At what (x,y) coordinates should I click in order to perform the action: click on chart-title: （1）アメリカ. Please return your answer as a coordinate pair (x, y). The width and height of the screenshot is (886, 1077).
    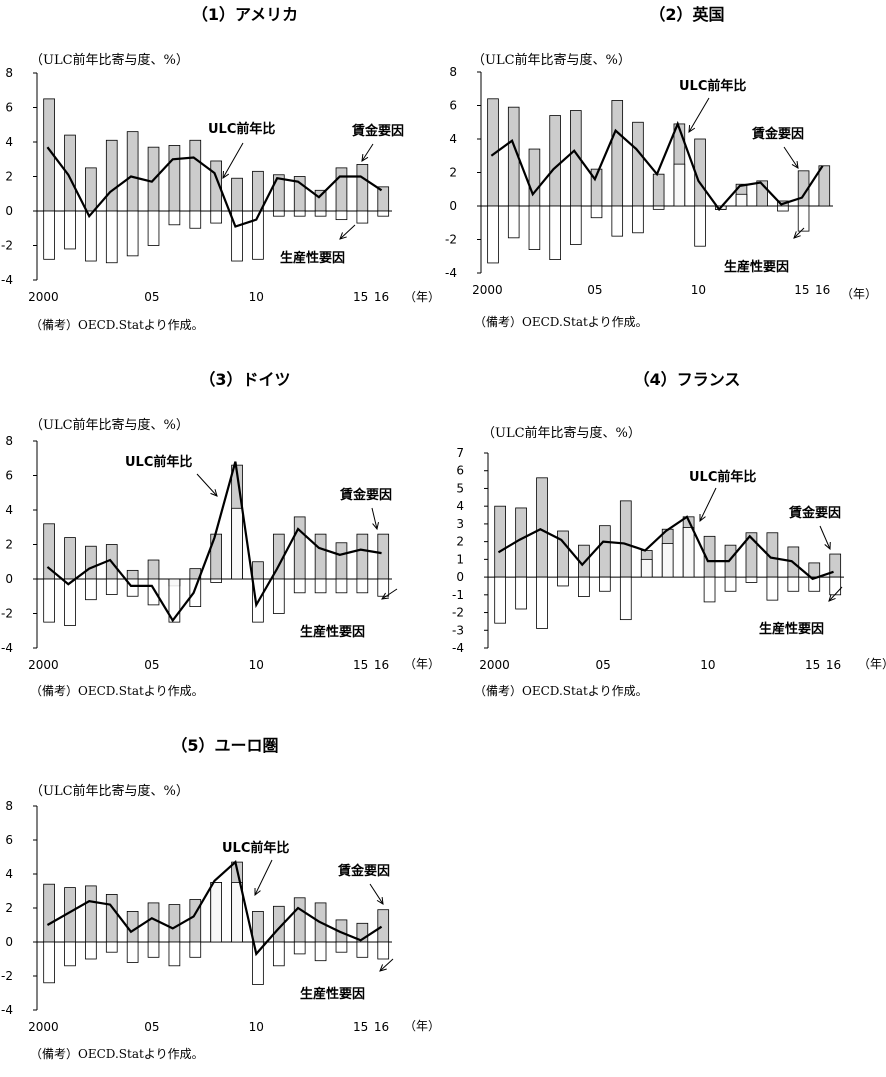
    Looking at the image, I should click on (245, 14).